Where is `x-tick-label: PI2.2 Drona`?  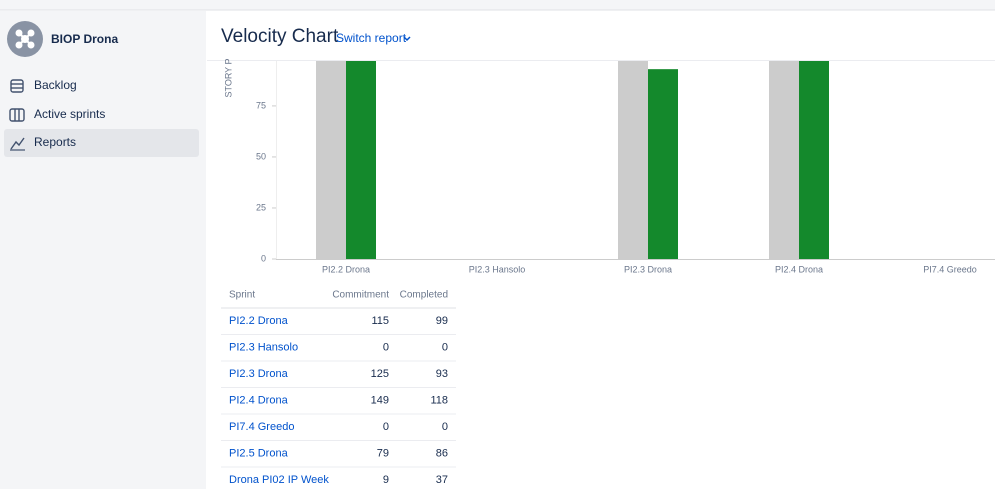
x-tick-label: PI2.2 Drona is located at coordinates (346, 269).